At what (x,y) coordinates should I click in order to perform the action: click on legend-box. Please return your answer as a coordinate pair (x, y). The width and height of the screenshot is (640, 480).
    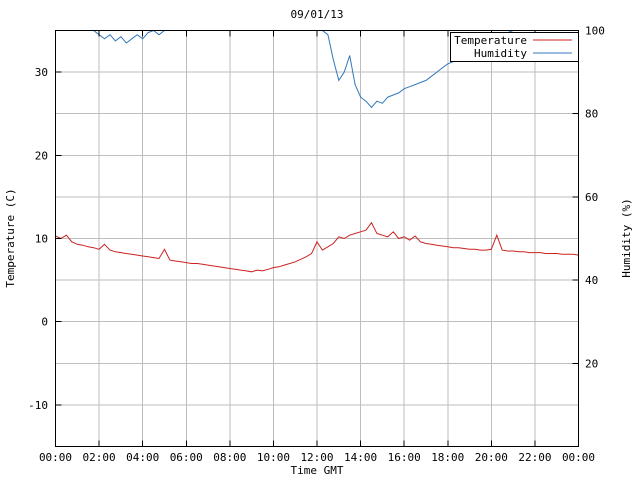
    Looking at the image, I should click on (514, 47).